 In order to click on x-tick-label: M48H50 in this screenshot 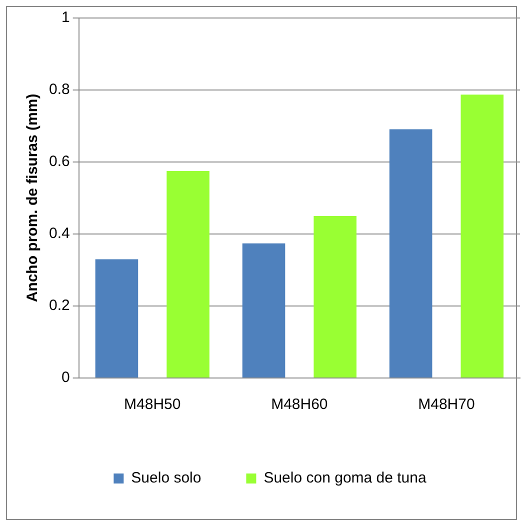, I will do `click(152, 405)`.